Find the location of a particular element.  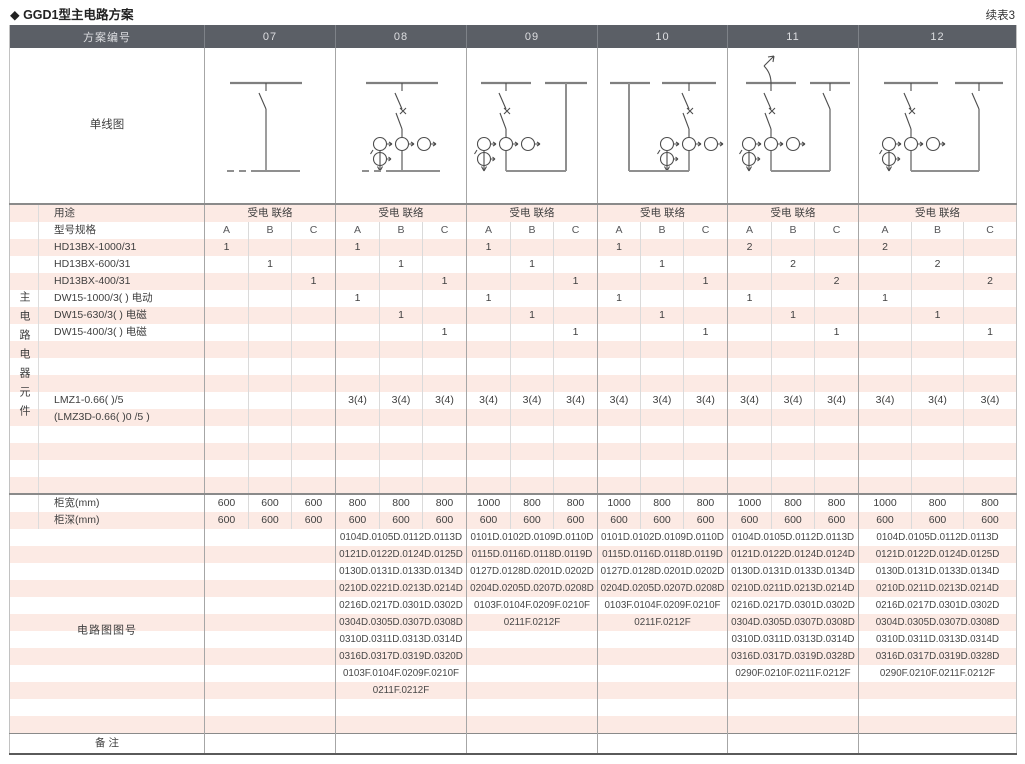

diagram-number-line: 0115D.0116D.0118D.0119D is located at coordinates (532, 554).